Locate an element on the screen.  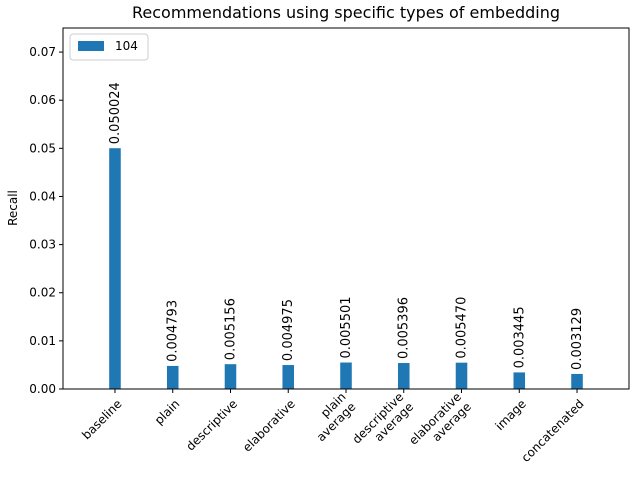
y-tick-label: 0.03 is located at coordinates (42, 245).